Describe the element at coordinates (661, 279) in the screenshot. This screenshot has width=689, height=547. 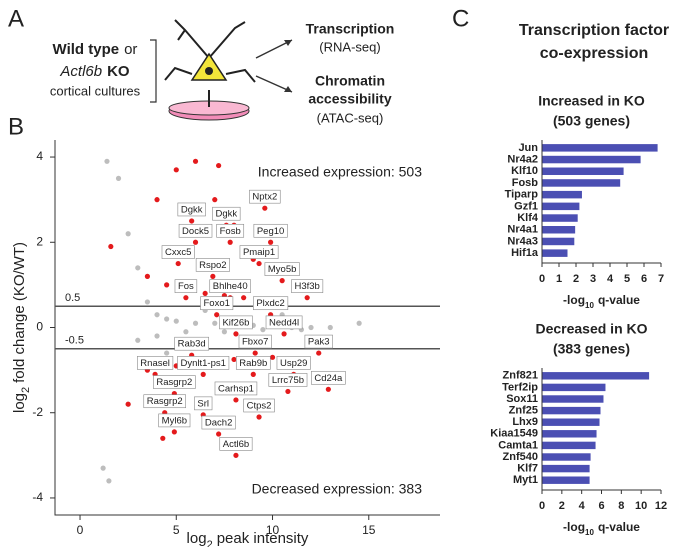
I see `x-tick-label: 7` at that location.